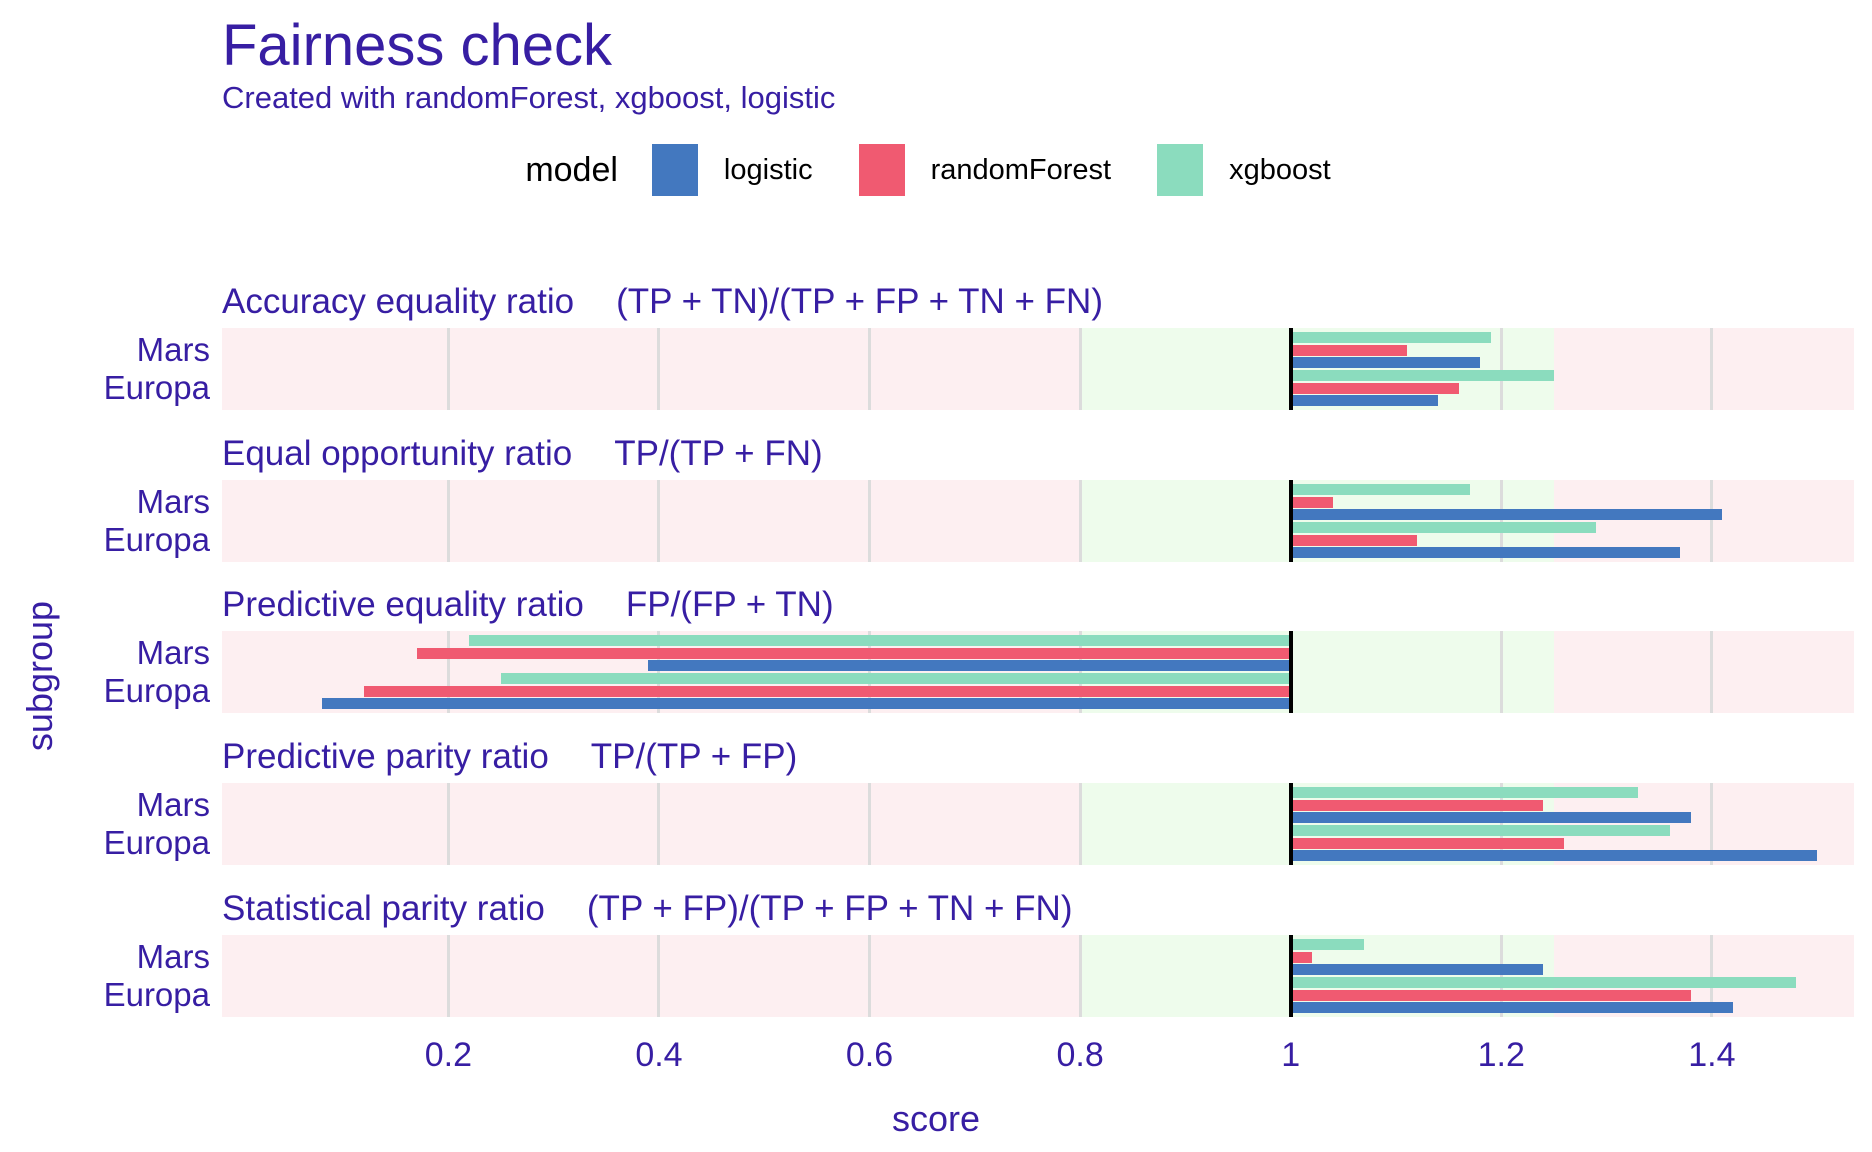 This screenshot has height=1152, width=1872. Describe the element at coordinates (829, 908) in the screenshot. I see `panel-formula-label: (TP + FP)/(TP + FP + TN + FN)` at that location.